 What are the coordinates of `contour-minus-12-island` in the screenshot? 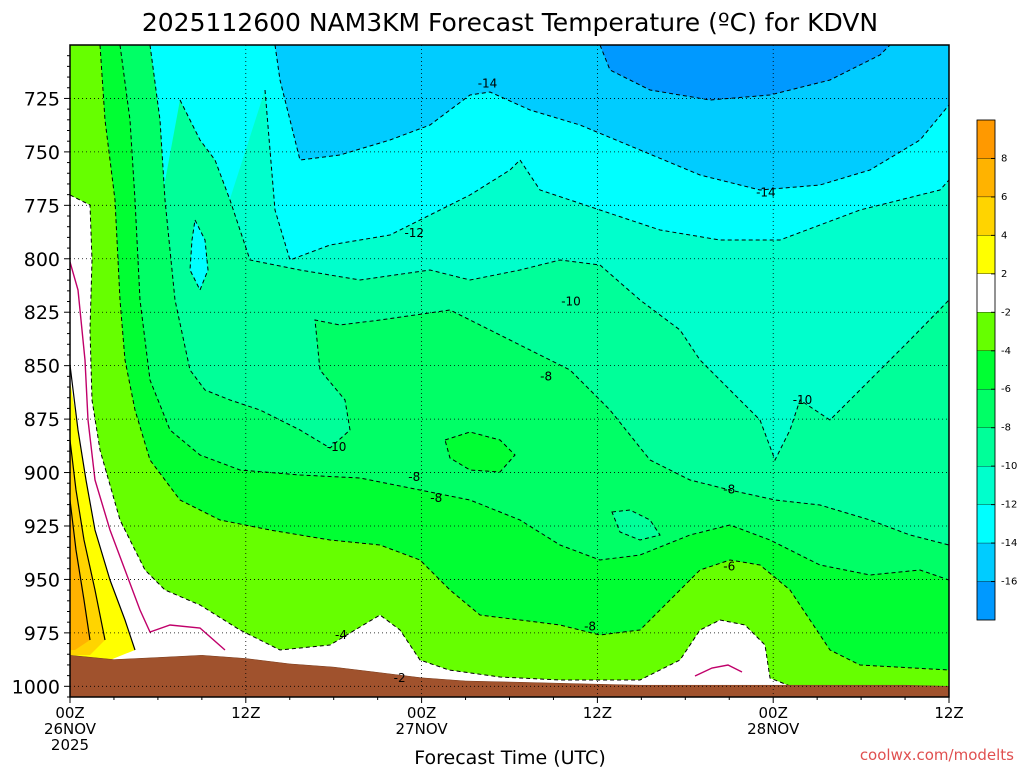 It's located at (199, 255).